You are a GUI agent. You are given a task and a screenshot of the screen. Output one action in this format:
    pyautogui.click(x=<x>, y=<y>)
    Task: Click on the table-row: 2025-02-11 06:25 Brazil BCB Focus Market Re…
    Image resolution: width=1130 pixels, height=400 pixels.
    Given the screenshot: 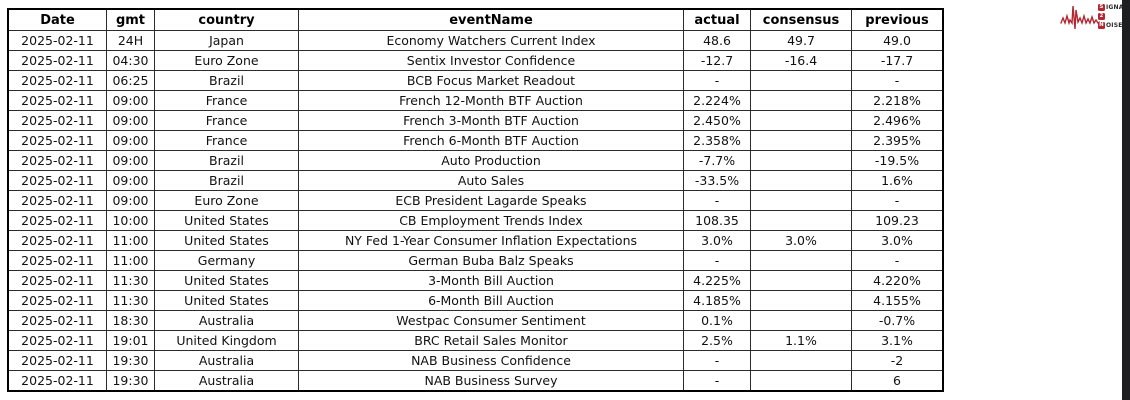 What is the action you would take?
    pyautogui.click(x=475, y=80)
    